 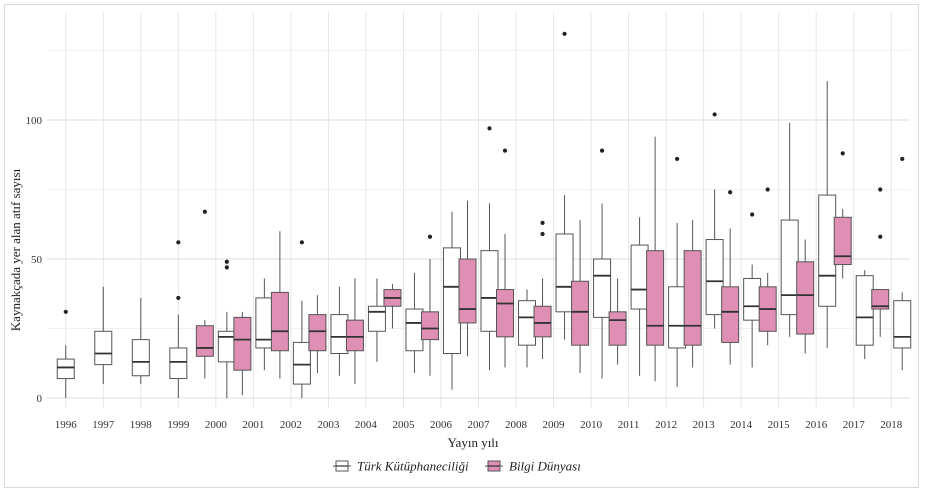 I want to click on legend-label: Türk Kütüphaneciliği, so click(x=413, y=466).